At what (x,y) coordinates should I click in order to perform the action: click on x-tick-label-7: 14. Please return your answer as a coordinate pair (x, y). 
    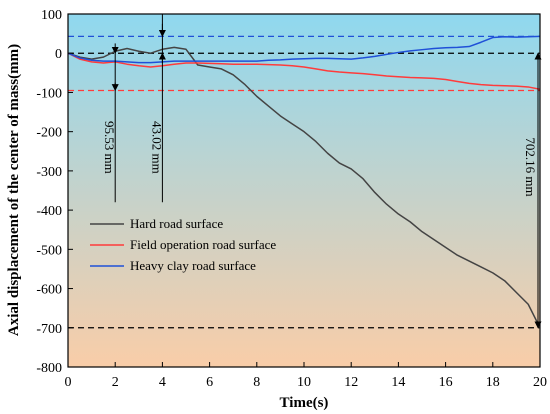
    Looking at the image, I should click on (398, 382).